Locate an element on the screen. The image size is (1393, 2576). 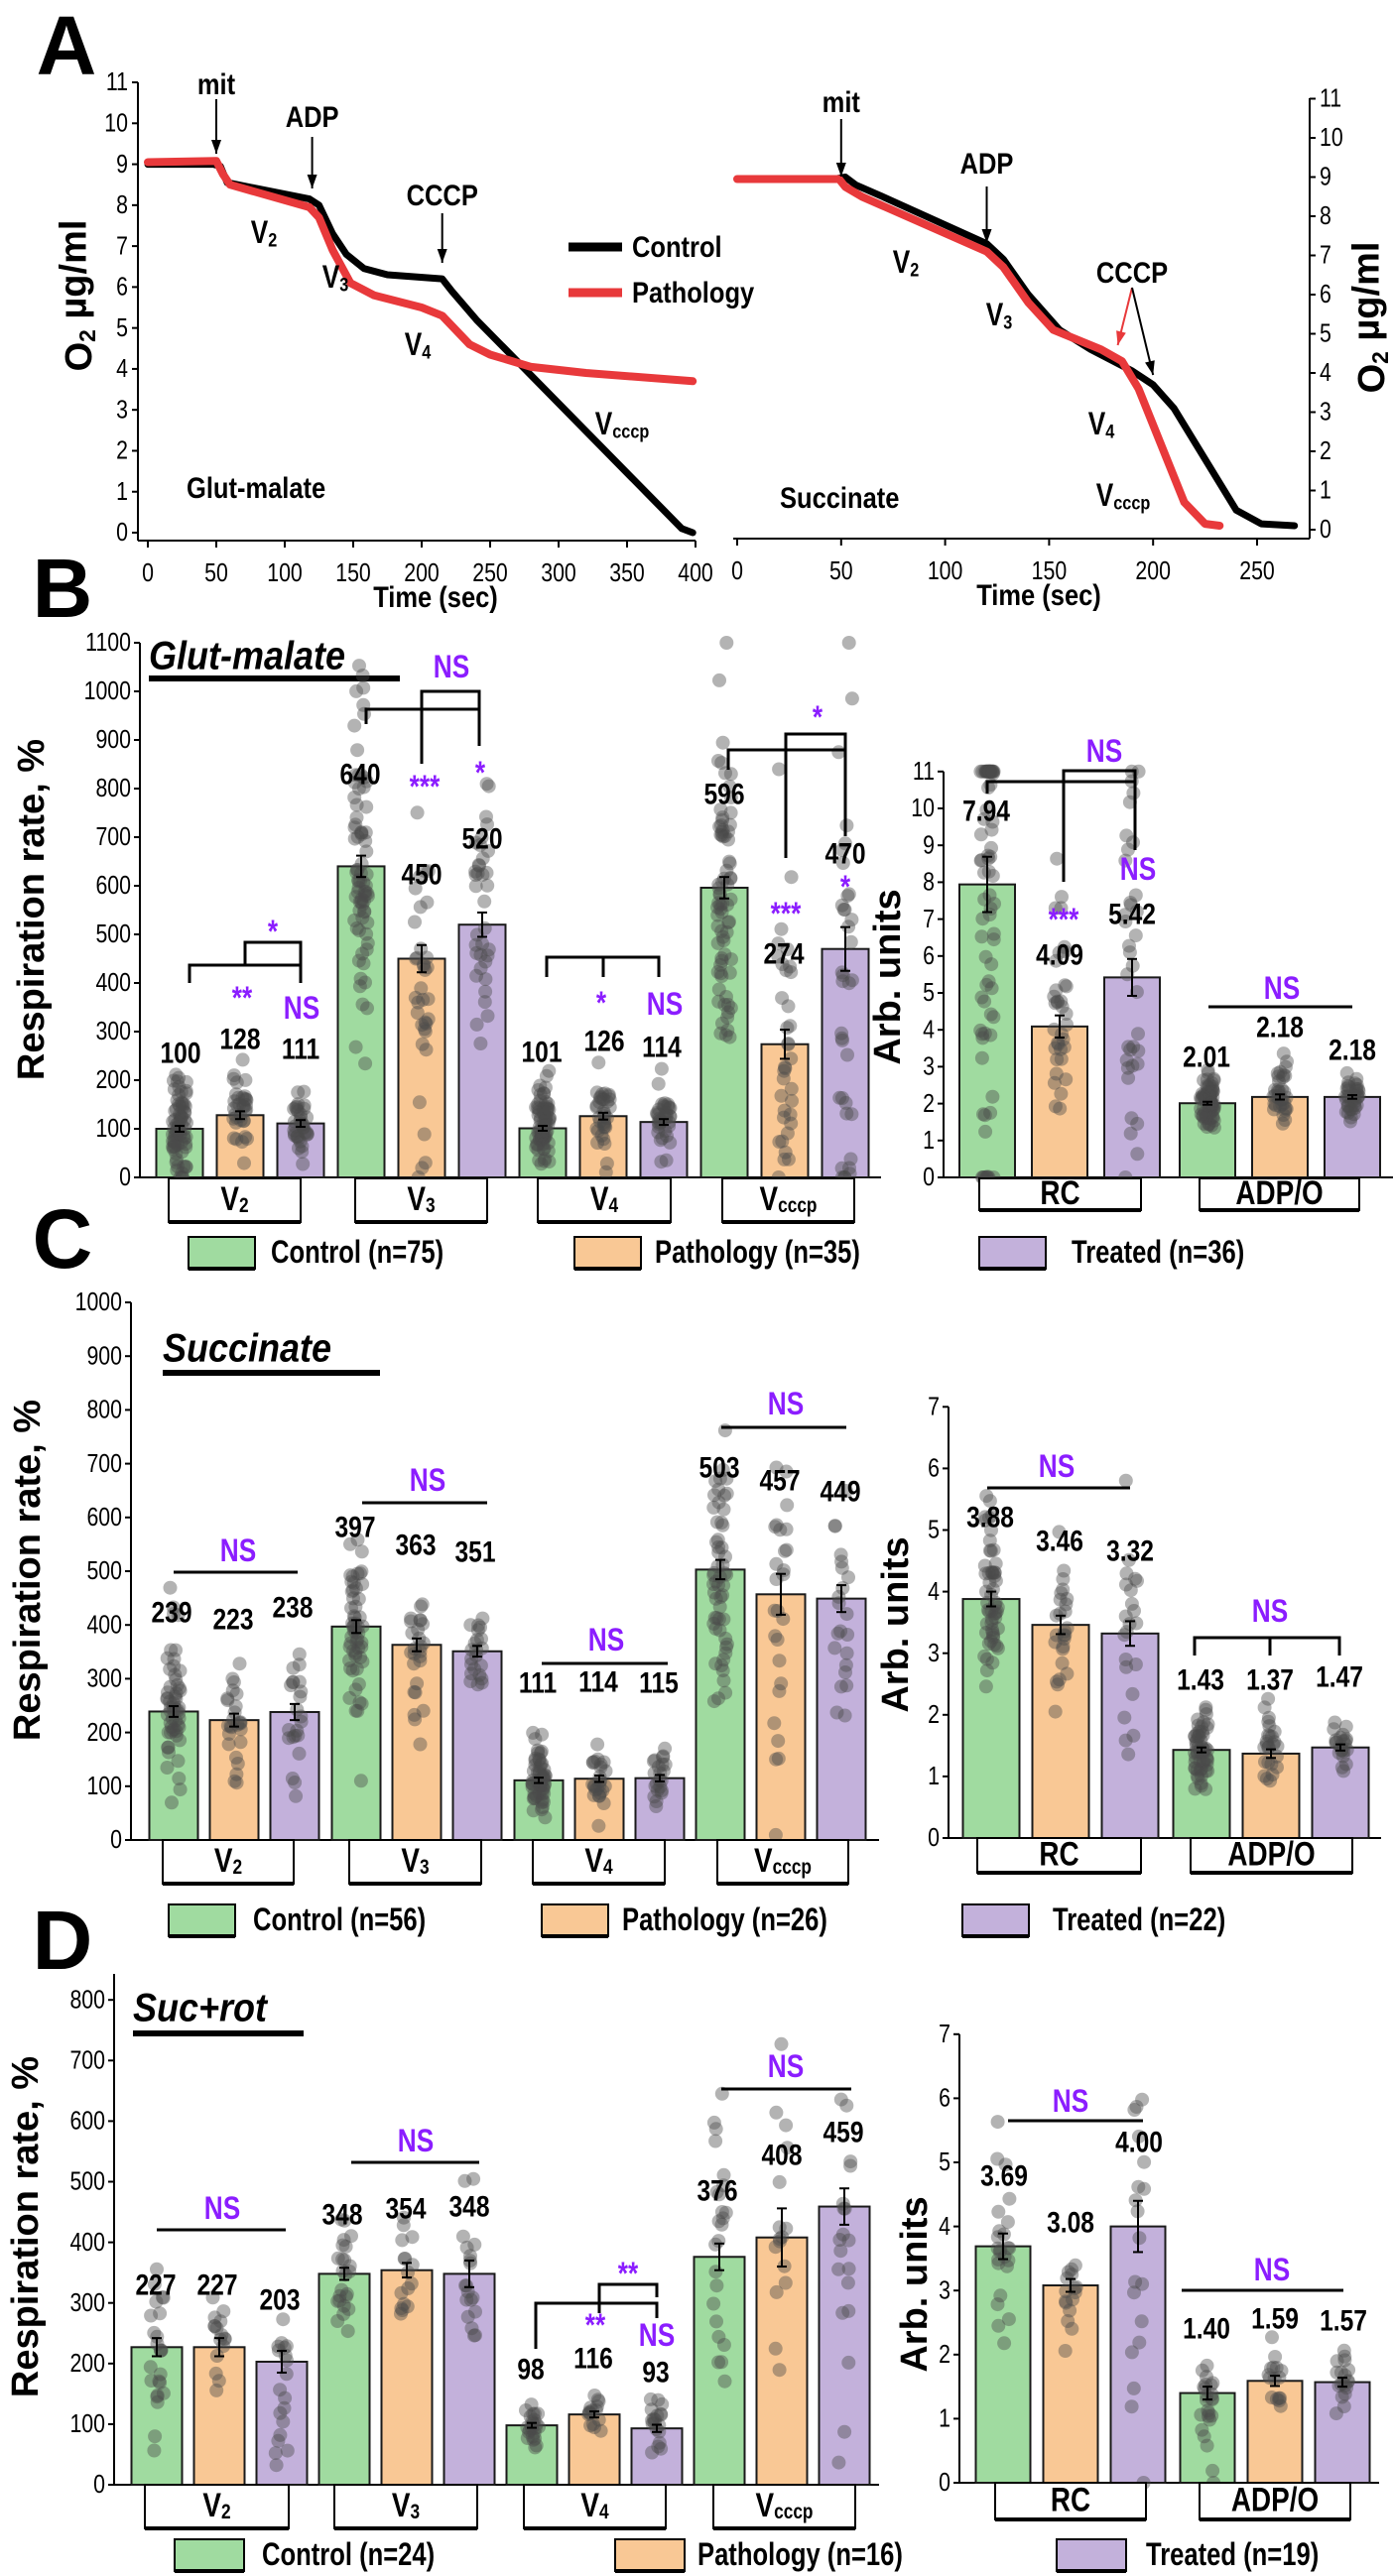
significance-bracket is located at coordinates (628, 2297).